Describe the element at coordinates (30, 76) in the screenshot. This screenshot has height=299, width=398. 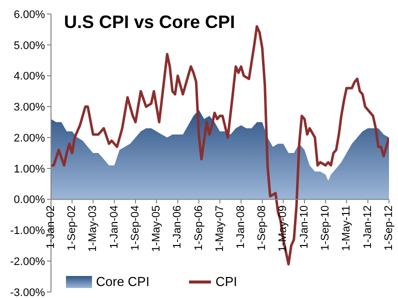
I see `y-tick-label: 4.00%` at that location.